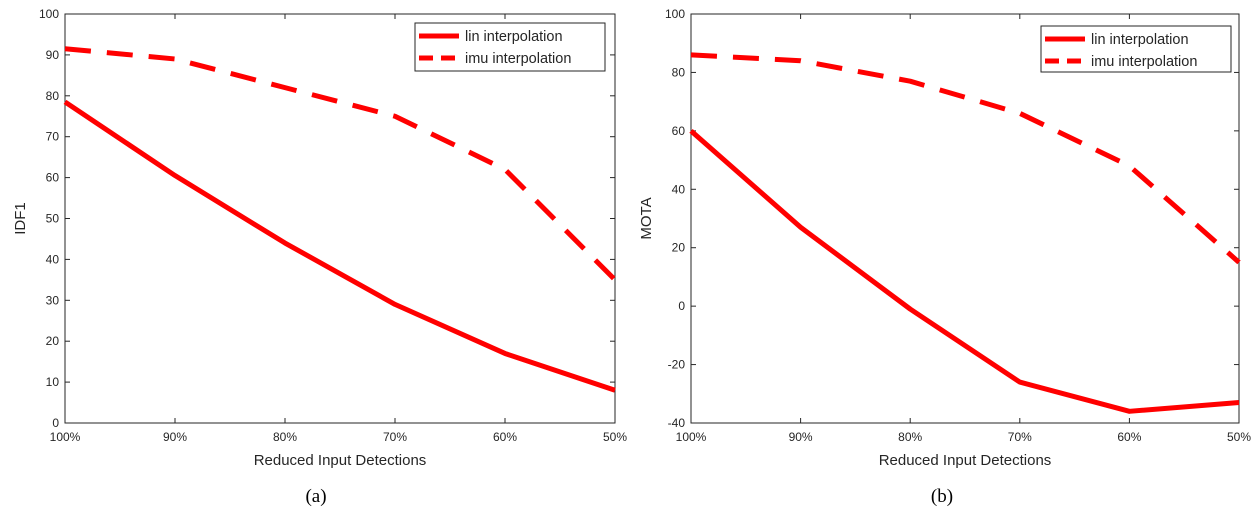 The width and height of the screenshot is (1258, 515). Describe the element at coordinates (53, 55) in the screenshot. I see `y-tick-label: 90` at that location.